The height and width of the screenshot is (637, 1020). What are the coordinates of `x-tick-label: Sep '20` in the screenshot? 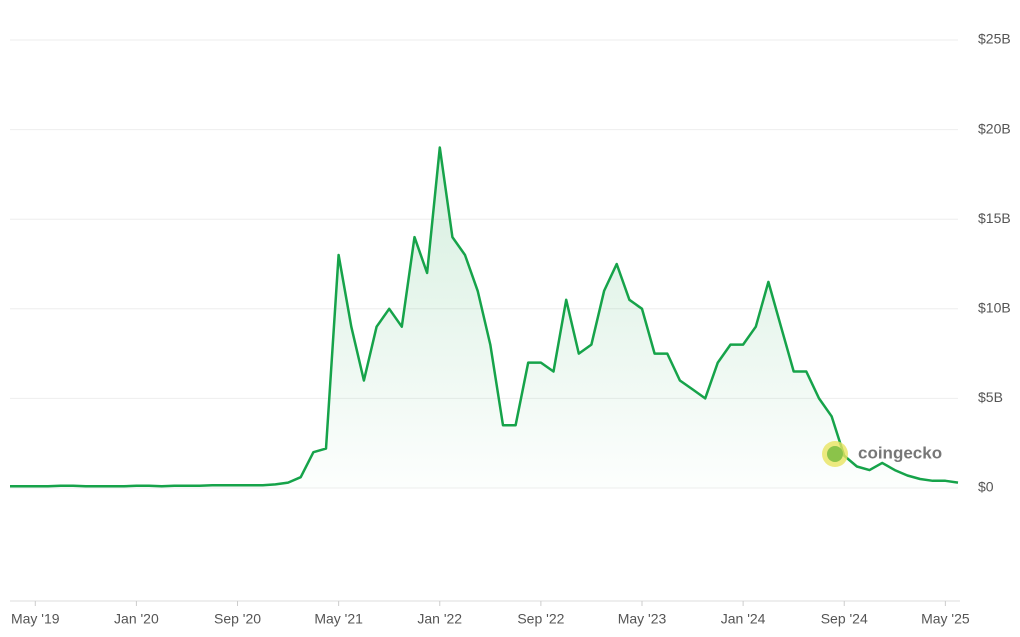 It's located at (237, 619).